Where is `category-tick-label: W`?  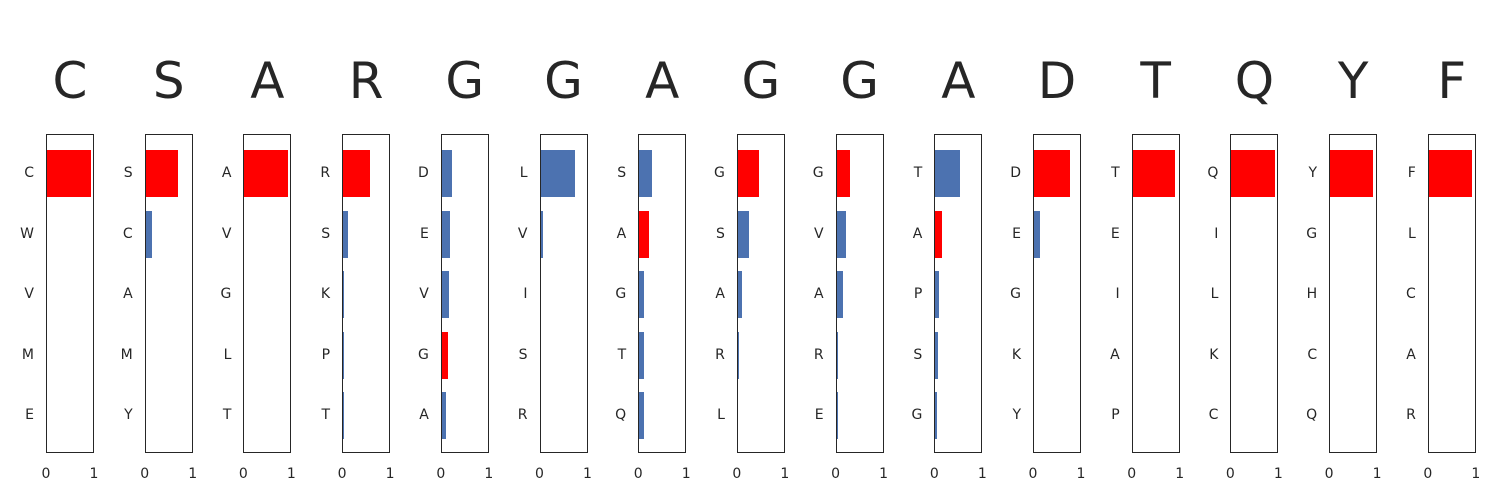 category-tick-label: W is located at coordinates (27, 234).